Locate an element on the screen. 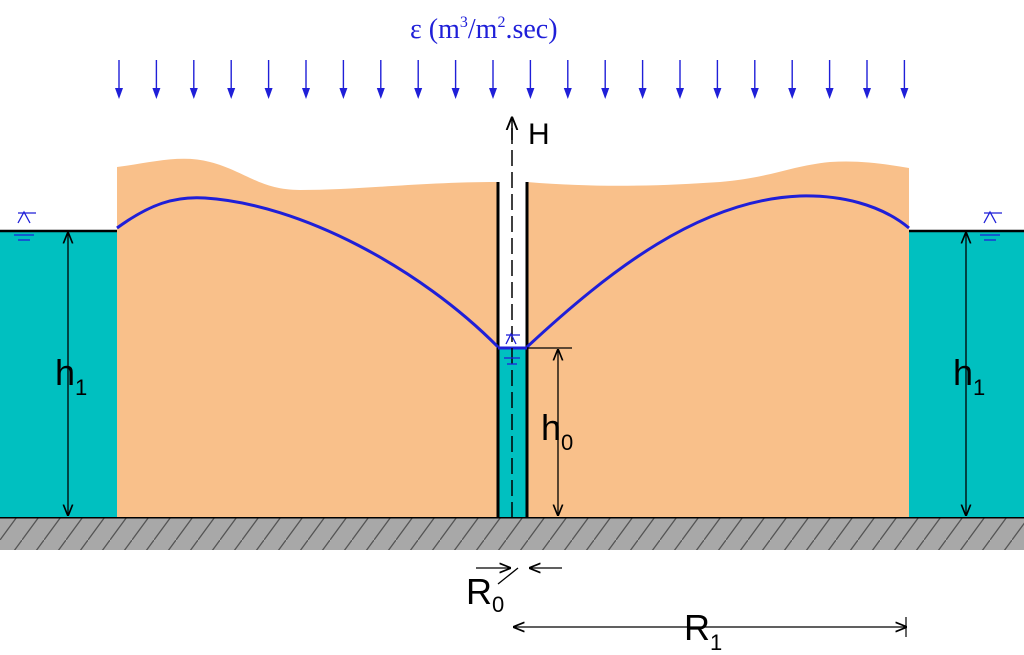 Image resolution: width=1024 pixels, height=655 pixels. water-level-marker-well is located at coordinates (512, 348).